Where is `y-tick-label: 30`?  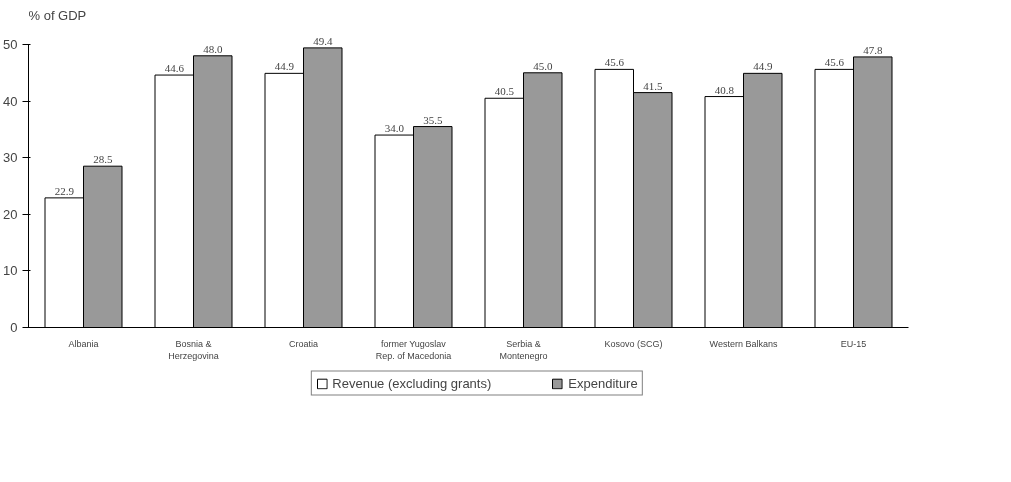 y-tick-label: 30 is located at coordinates (10, 158).